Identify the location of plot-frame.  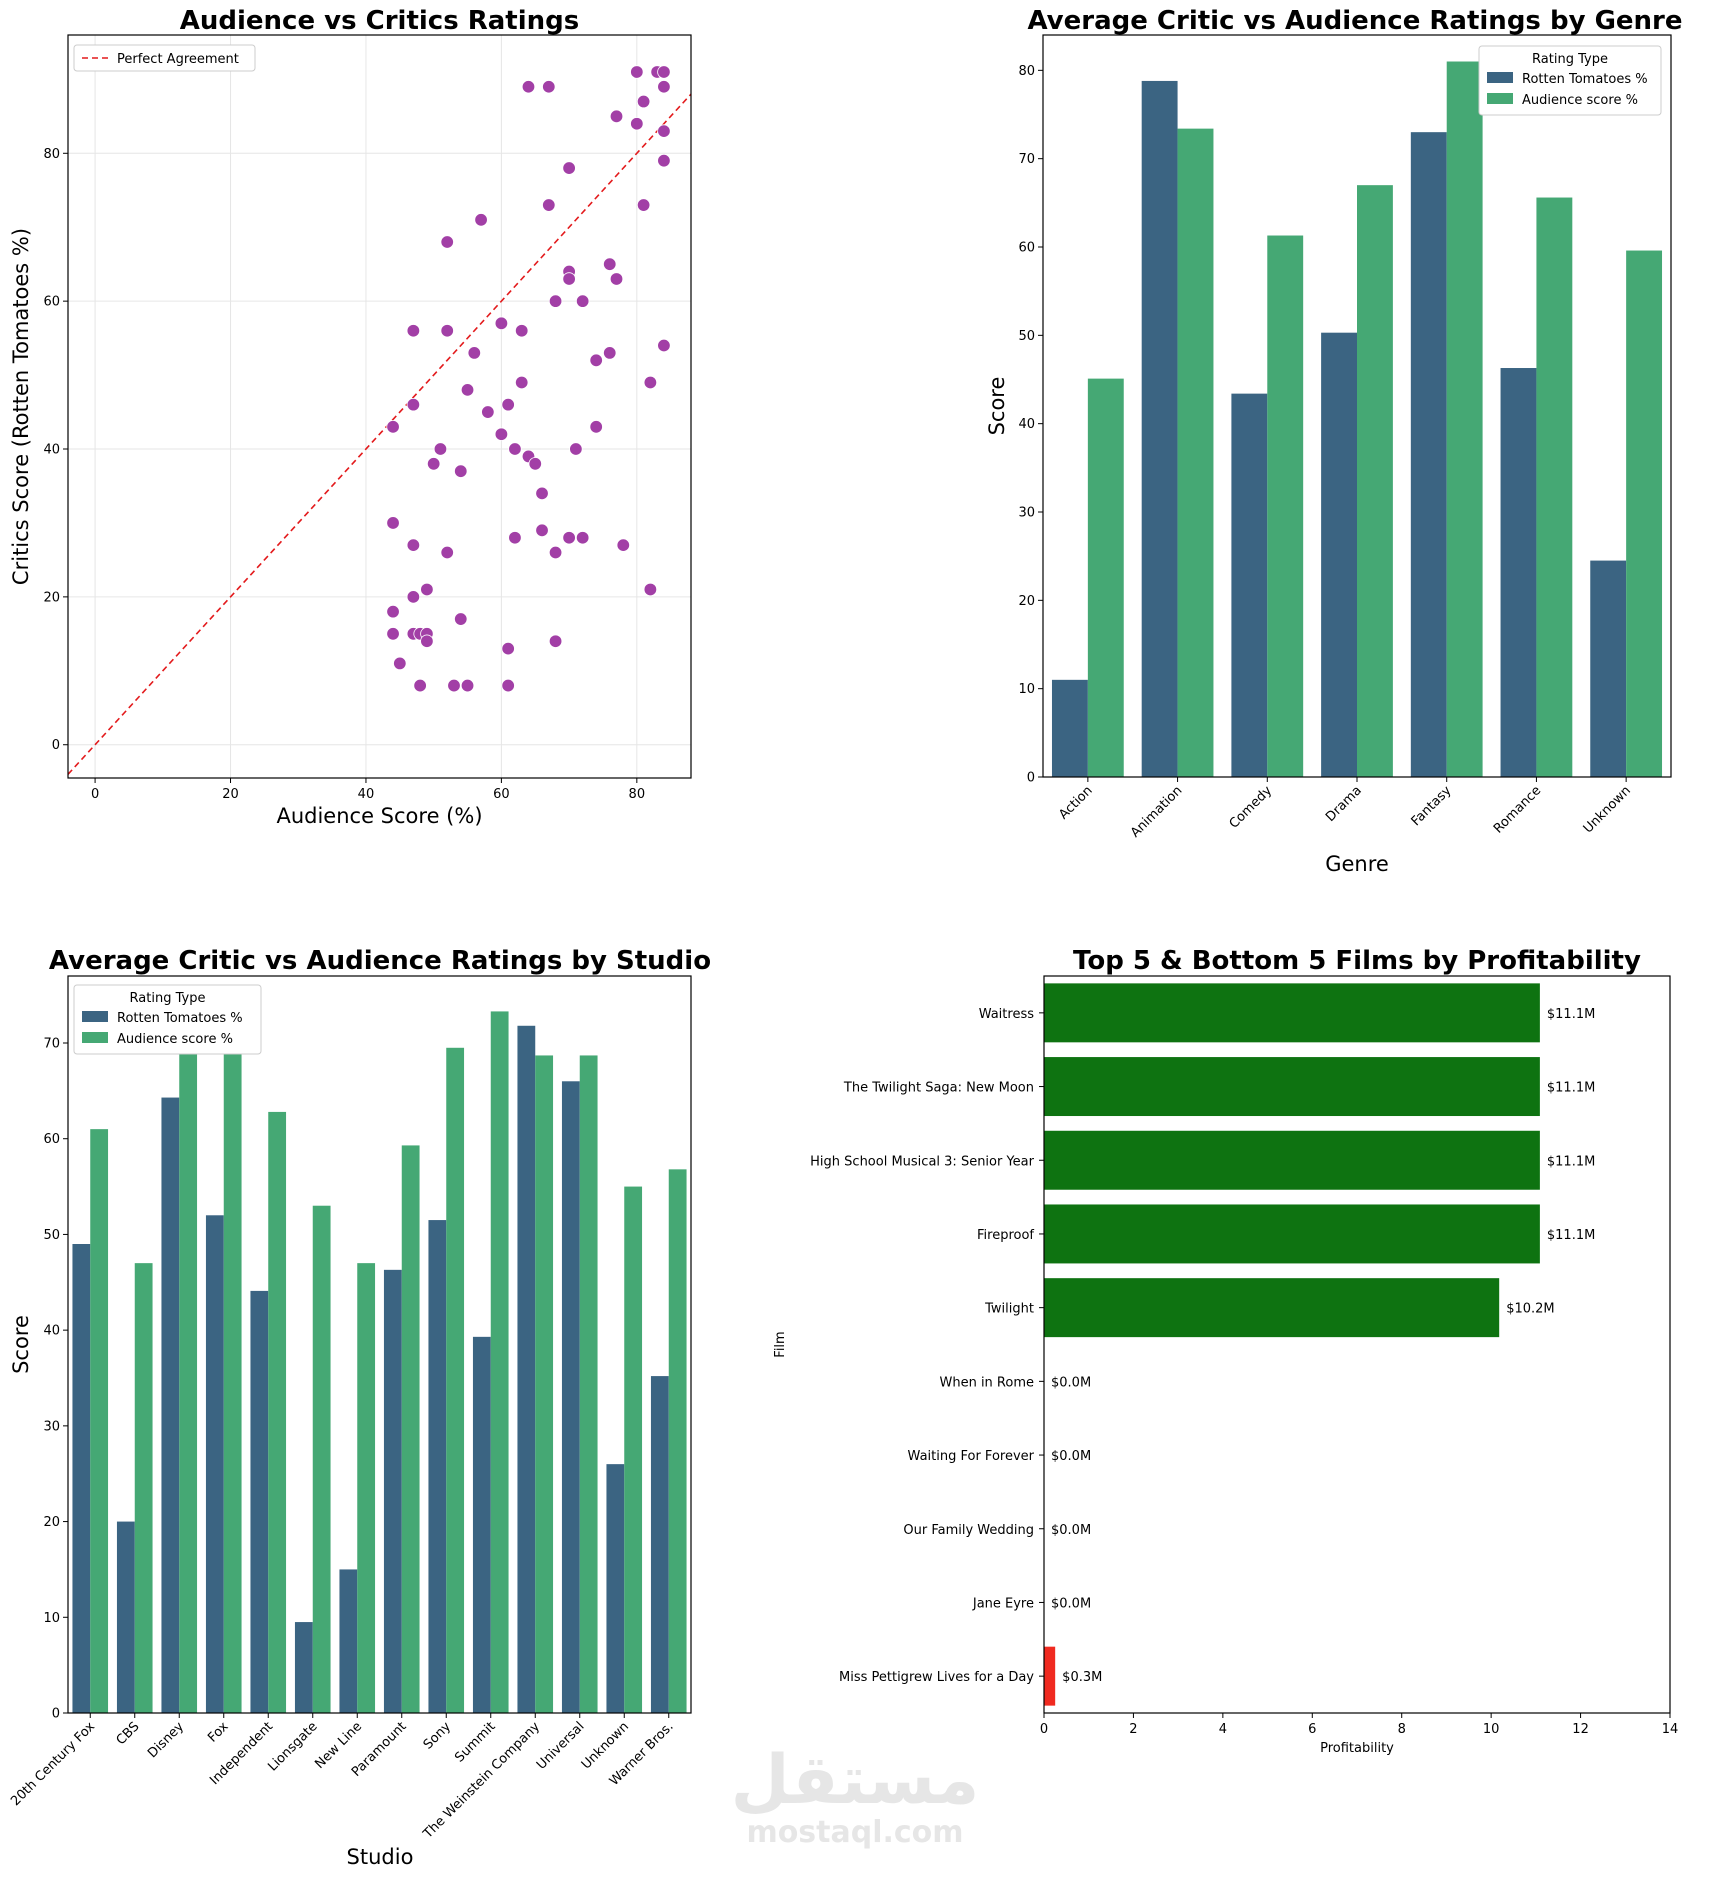
(379, 1344).